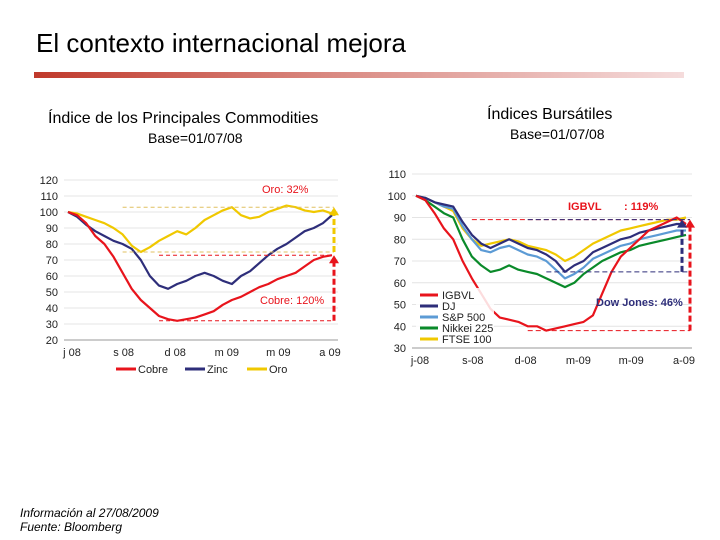 The height and width of the screenshot is (540, 720). What do you see at coordinates (123, 353) in the screenshot?
I see `x-tick-label: s 08` at bounding box center [123, 353].